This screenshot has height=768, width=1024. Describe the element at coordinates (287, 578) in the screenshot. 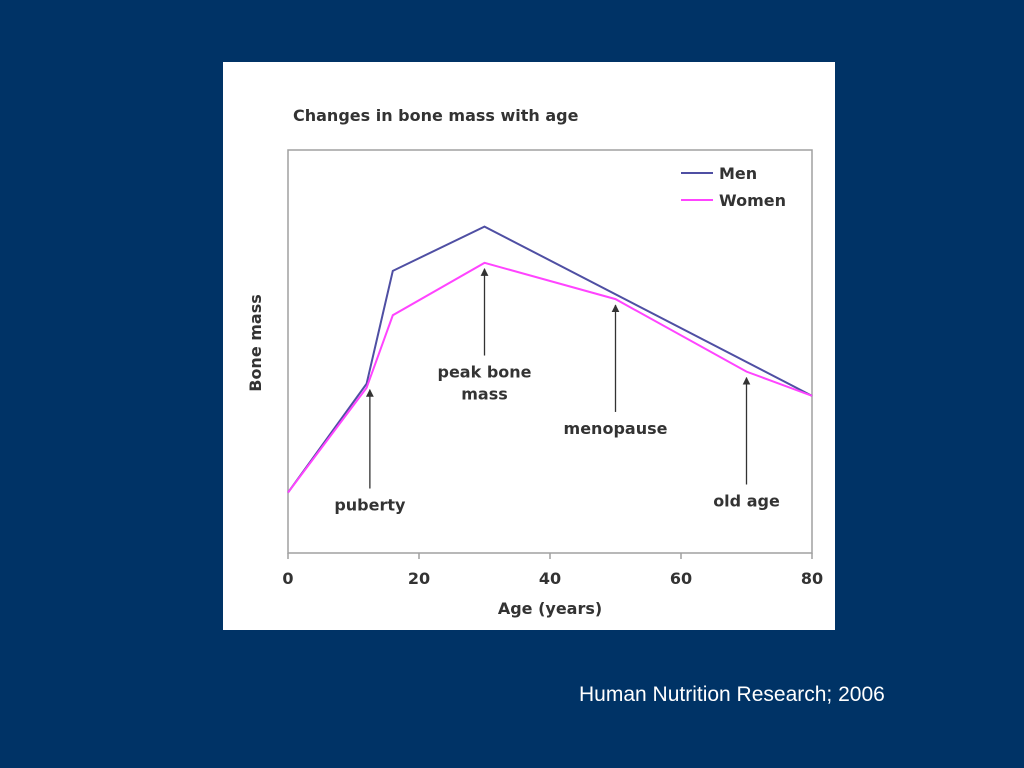

I see `x-tick-label: 0` at that location.